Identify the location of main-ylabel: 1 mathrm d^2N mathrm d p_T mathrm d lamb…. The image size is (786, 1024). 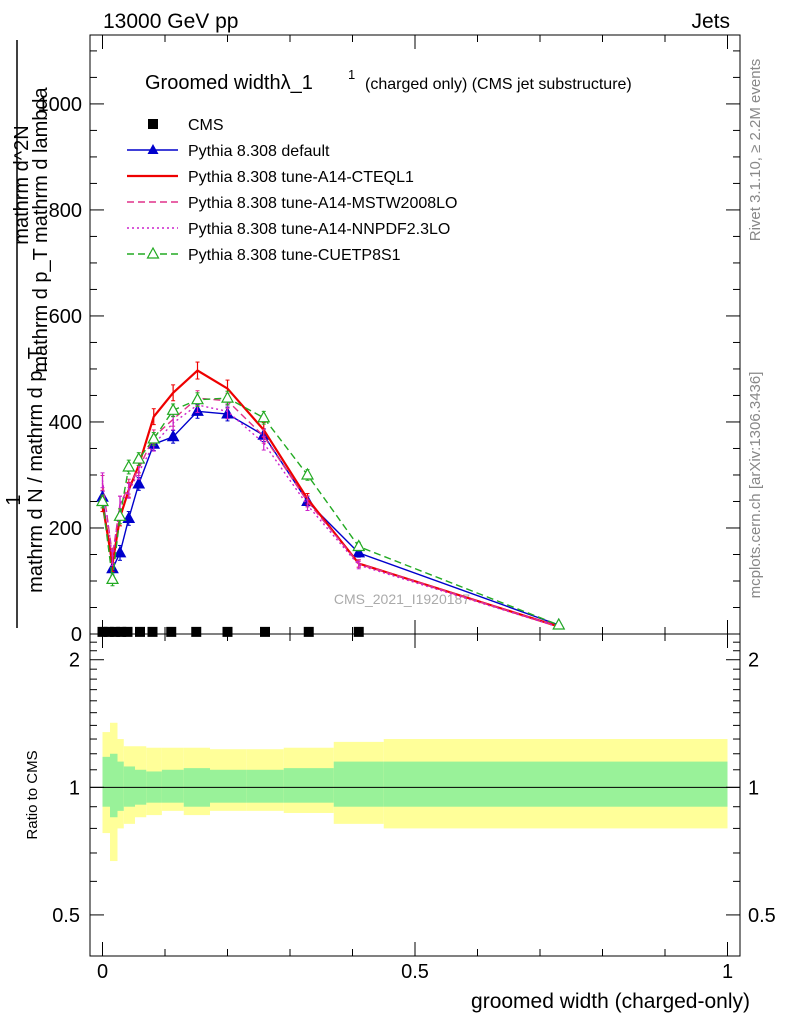
(27, 334).